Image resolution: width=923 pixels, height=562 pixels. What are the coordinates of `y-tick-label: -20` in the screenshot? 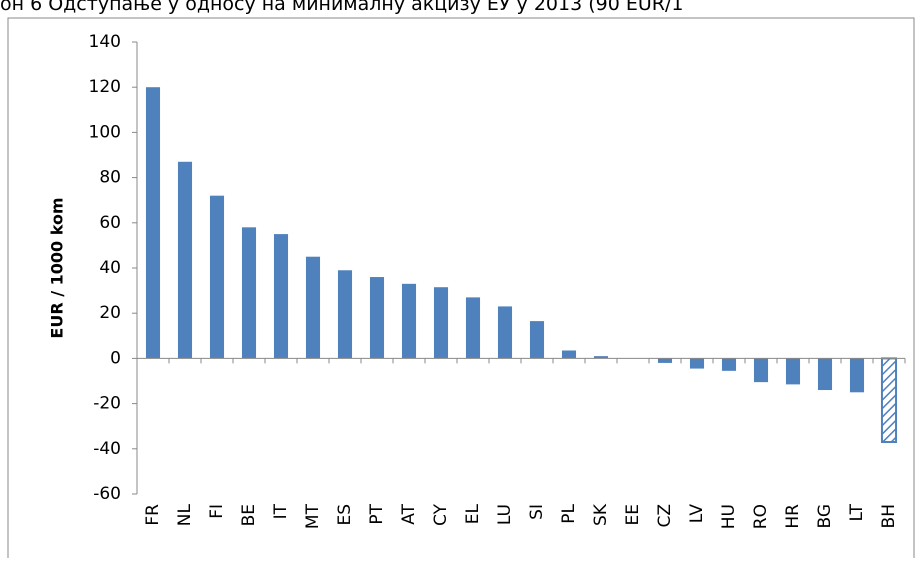 It's located at (107, 404).